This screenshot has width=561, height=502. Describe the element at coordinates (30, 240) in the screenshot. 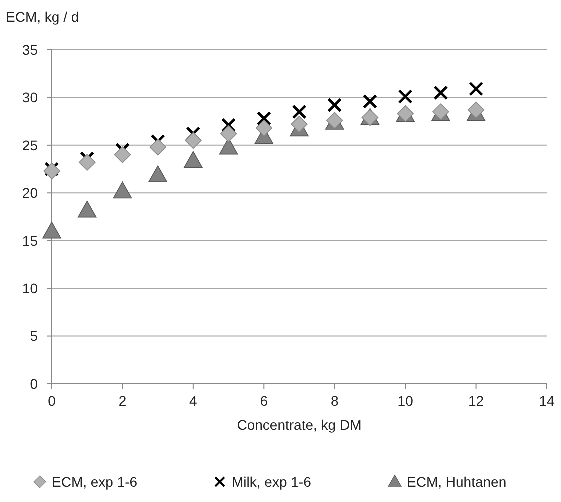

I see `y-tick-label: 15` at that location.